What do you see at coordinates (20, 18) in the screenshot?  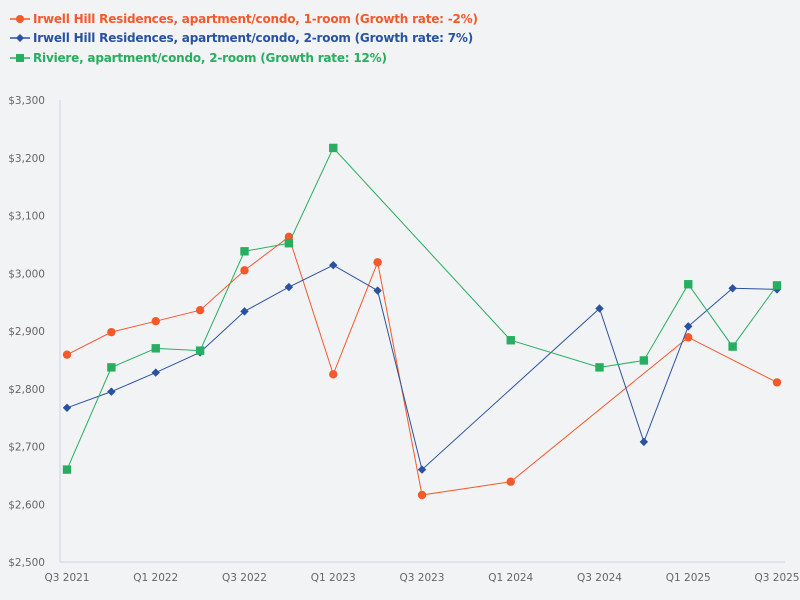 I see `circle-marker-icon` at bounding box center [20, 18].